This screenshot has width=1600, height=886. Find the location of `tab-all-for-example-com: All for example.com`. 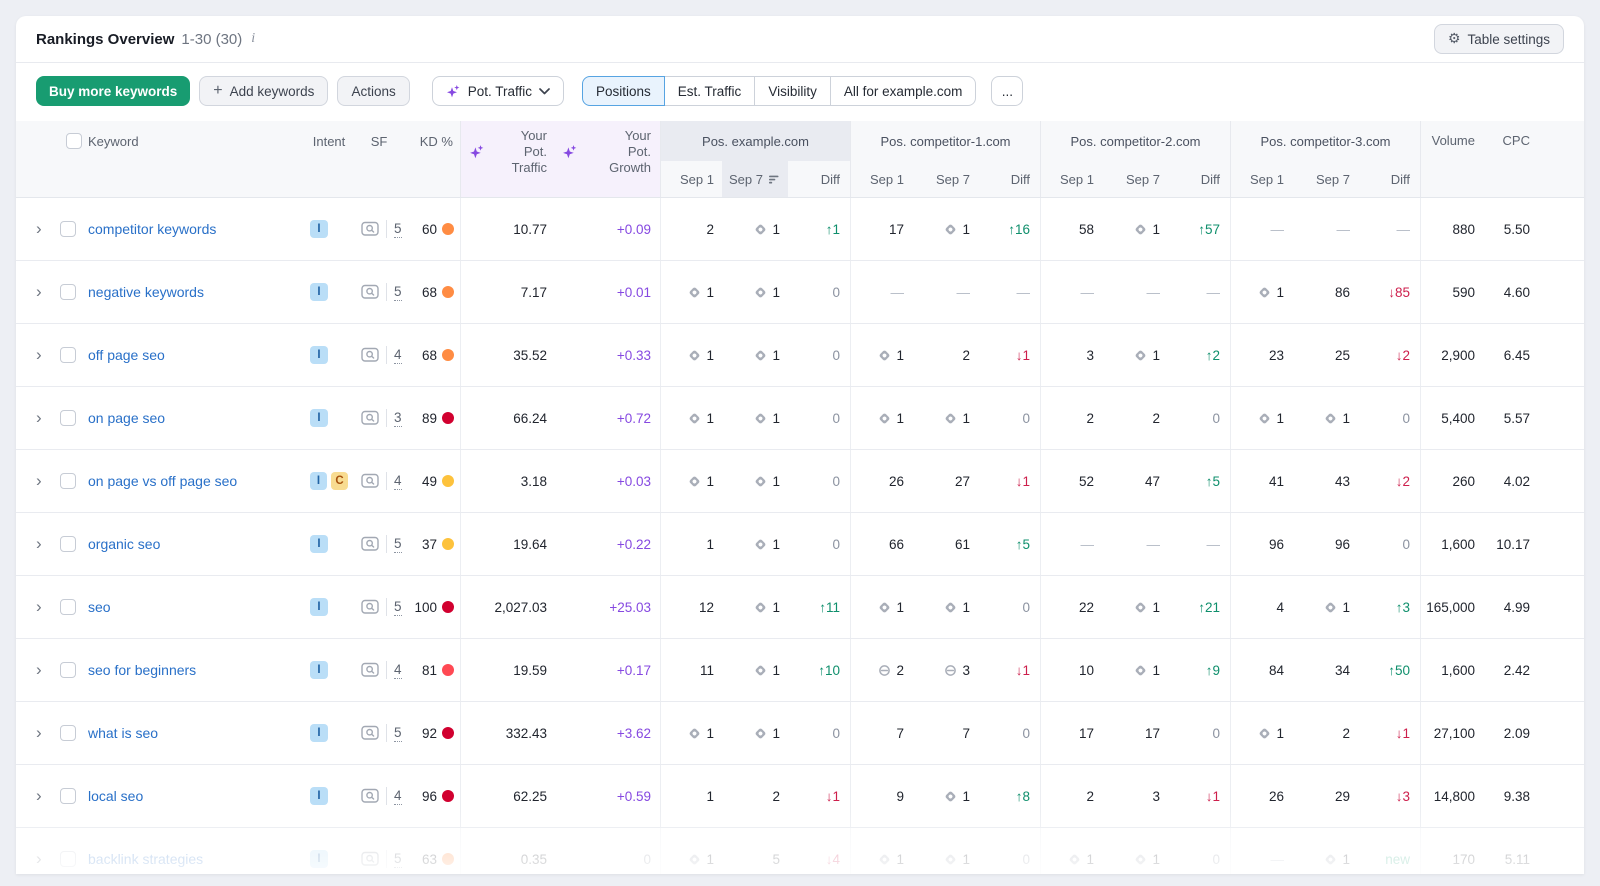

tab-all-for-example-com: All for example.com is located at coordinates (903, 91).